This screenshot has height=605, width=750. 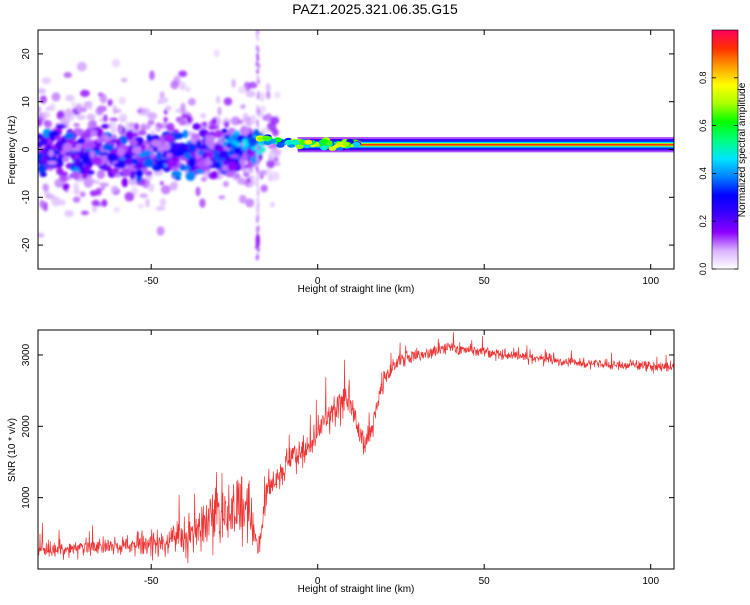 I want to click on spectrogram-cells, so click(x=160, y=145).